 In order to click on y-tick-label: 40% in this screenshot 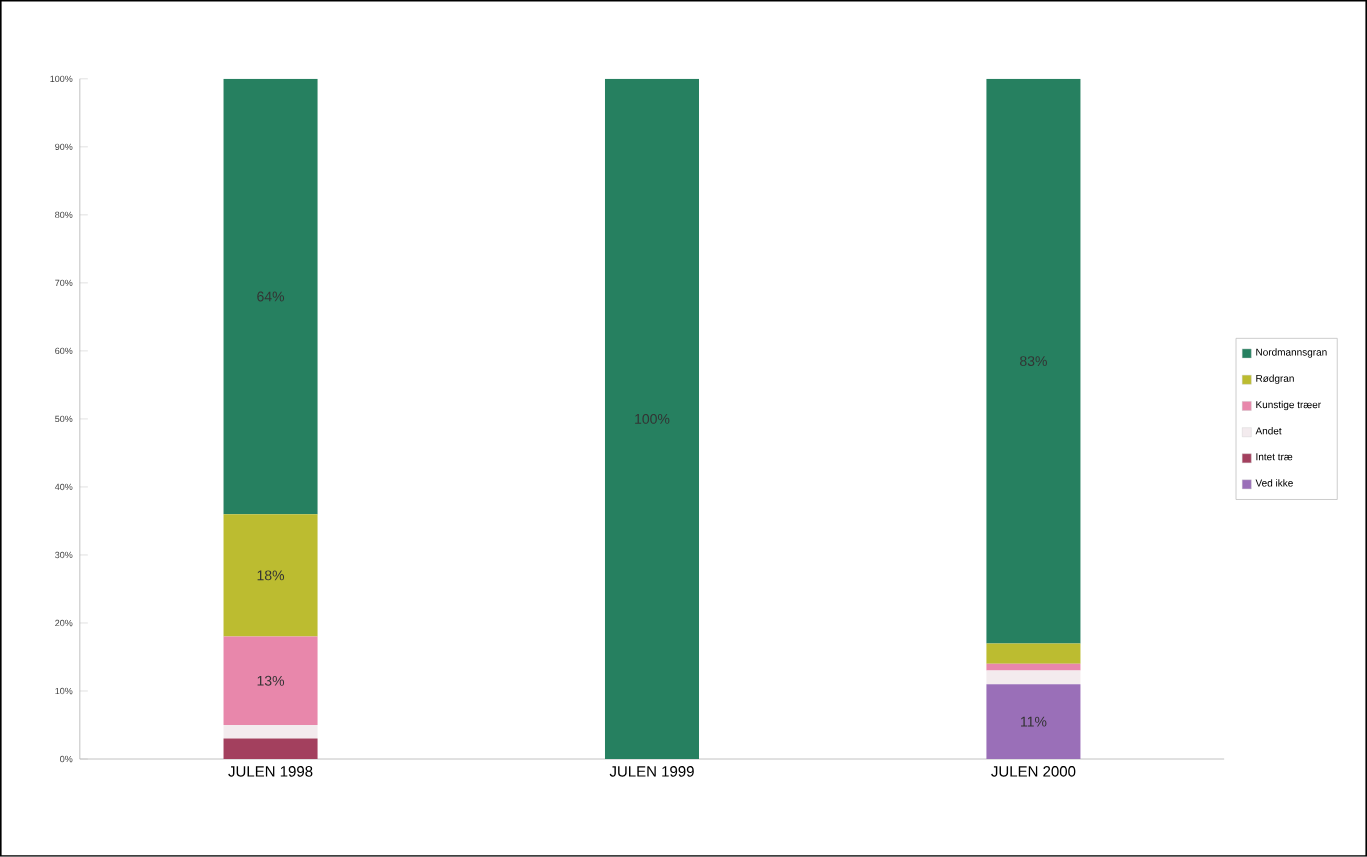, I will do `click(63, 487)`.